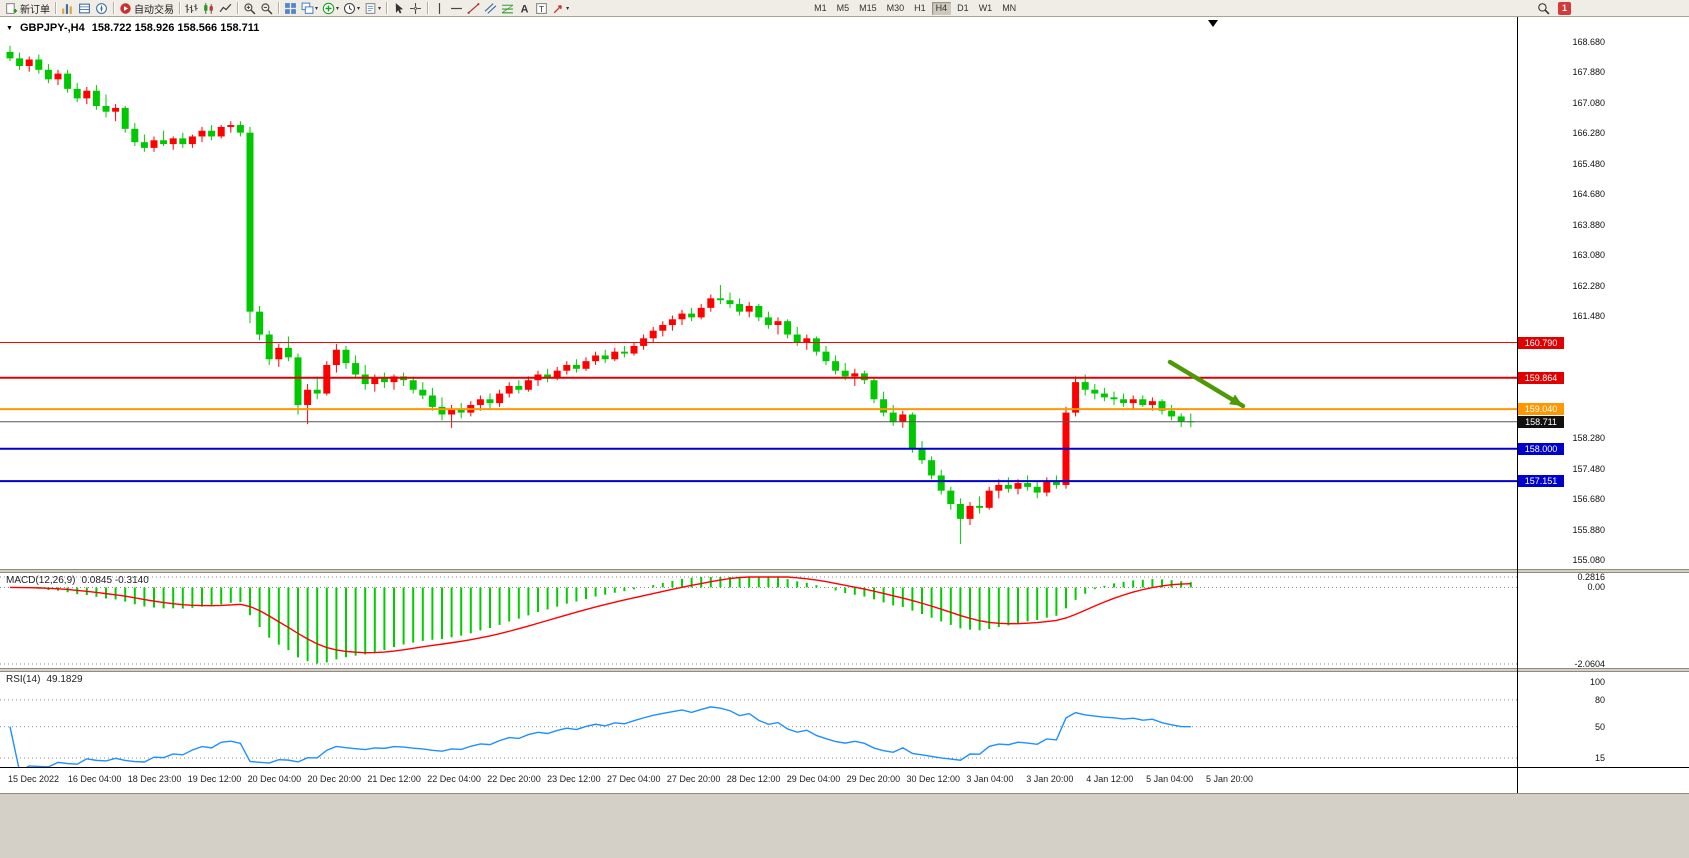 This screenshot has height=858, width=1689. I want to click on template-icon, so click(370, 8).